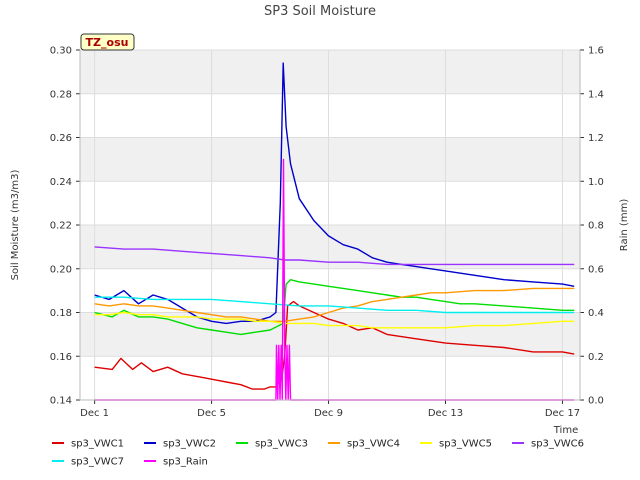  I want to click on y-tick-label: 0.16, so click(61, 357).